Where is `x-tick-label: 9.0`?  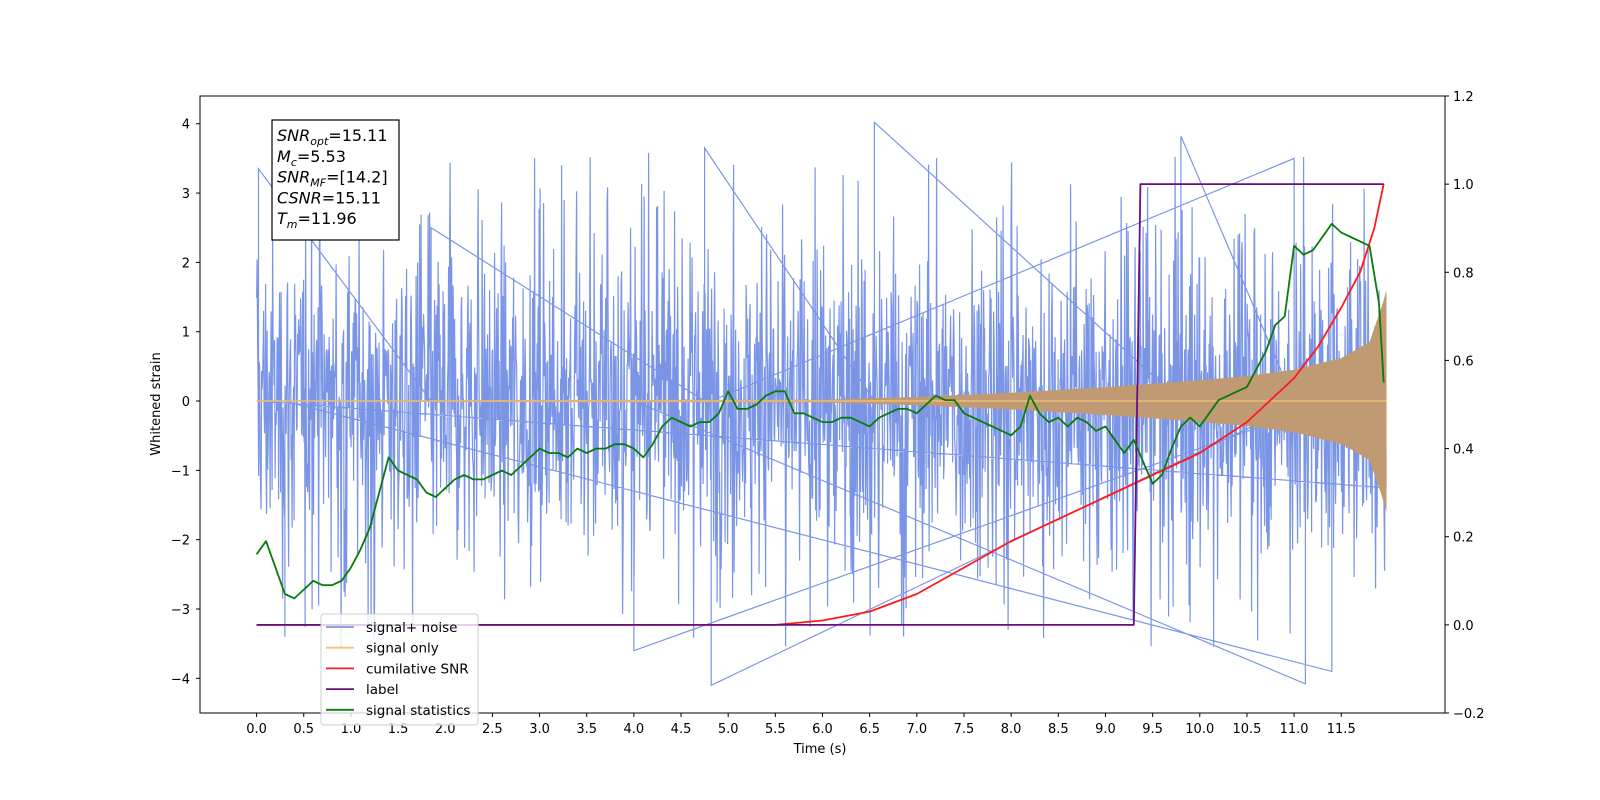 x-tick-label: 9.0 is located at coordinates (1105, 729).